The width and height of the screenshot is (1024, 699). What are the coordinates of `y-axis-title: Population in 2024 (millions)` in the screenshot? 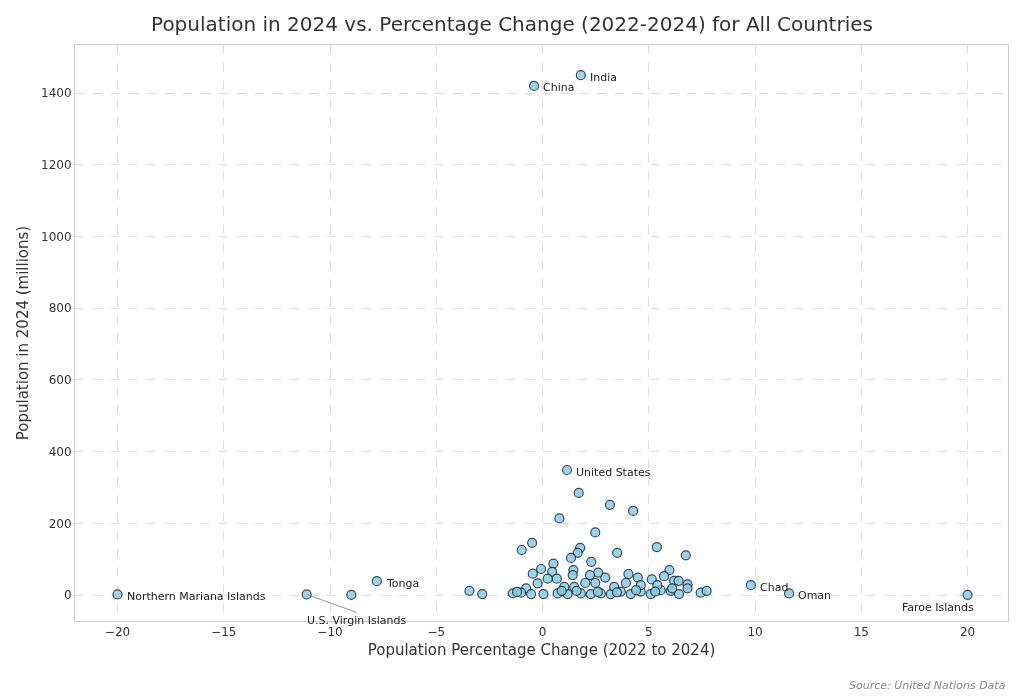 It's located at (23, 333).